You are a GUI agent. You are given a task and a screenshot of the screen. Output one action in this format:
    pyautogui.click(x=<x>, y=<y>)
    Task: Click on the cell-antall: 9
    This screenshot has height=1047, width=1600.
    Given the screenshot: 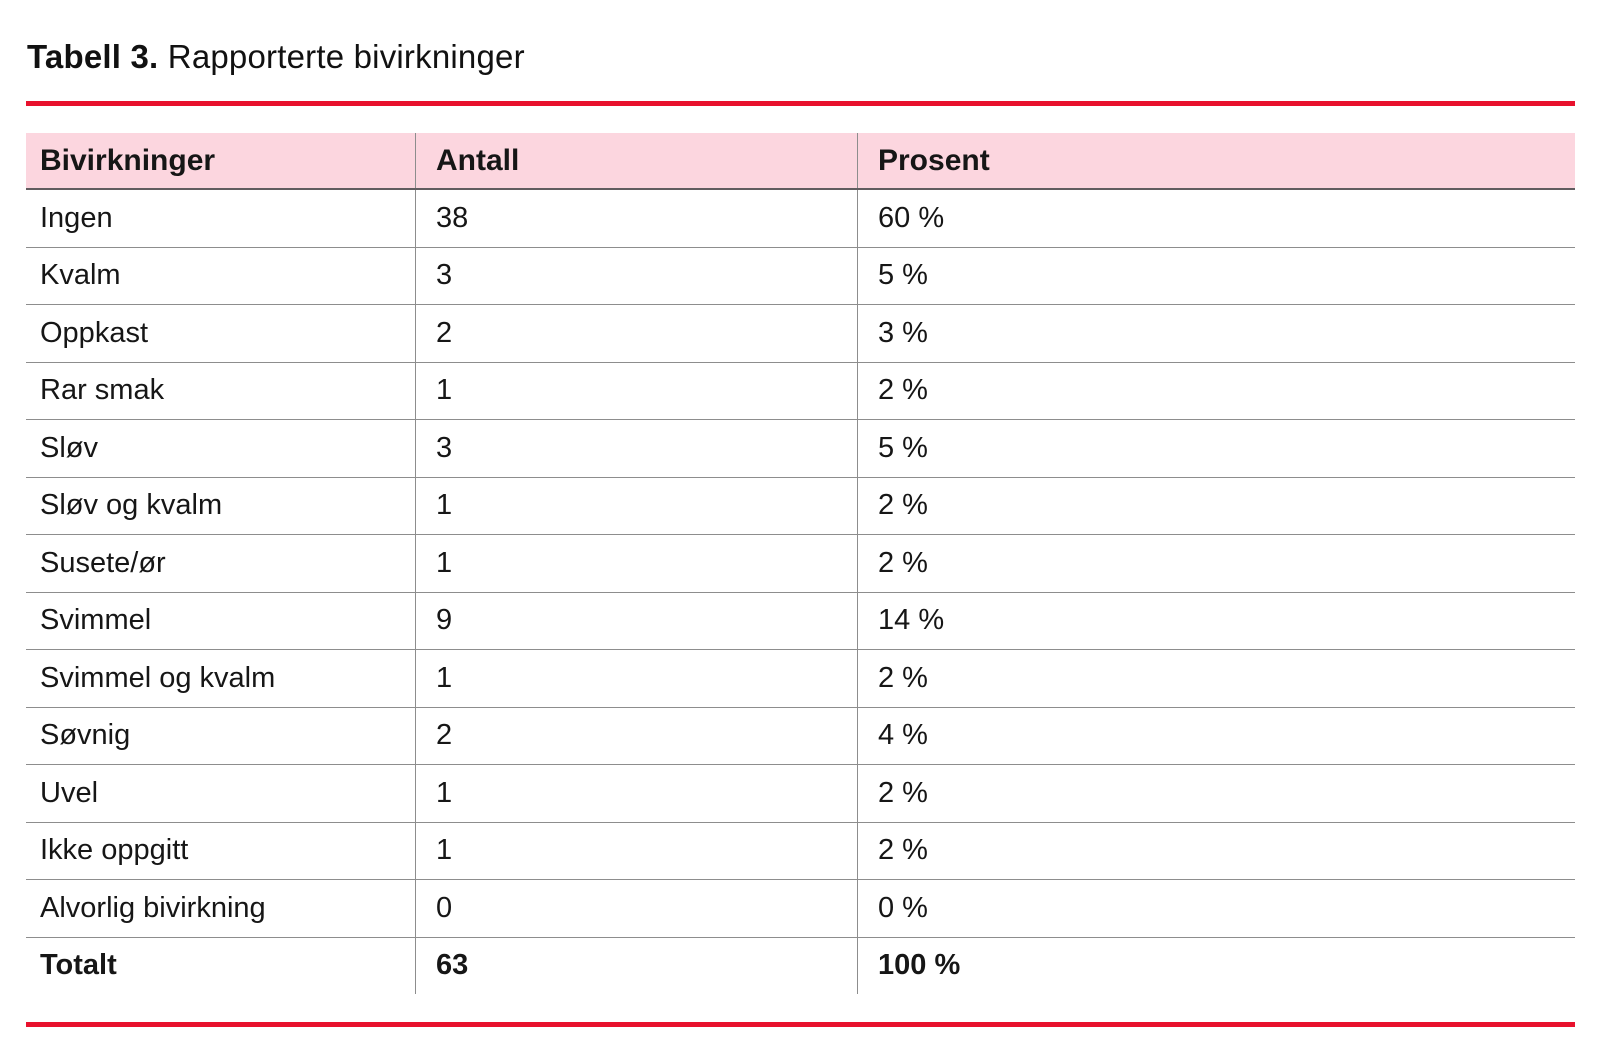 What is the action you would take?
    pyautogui.click(x=636, y=620)
    